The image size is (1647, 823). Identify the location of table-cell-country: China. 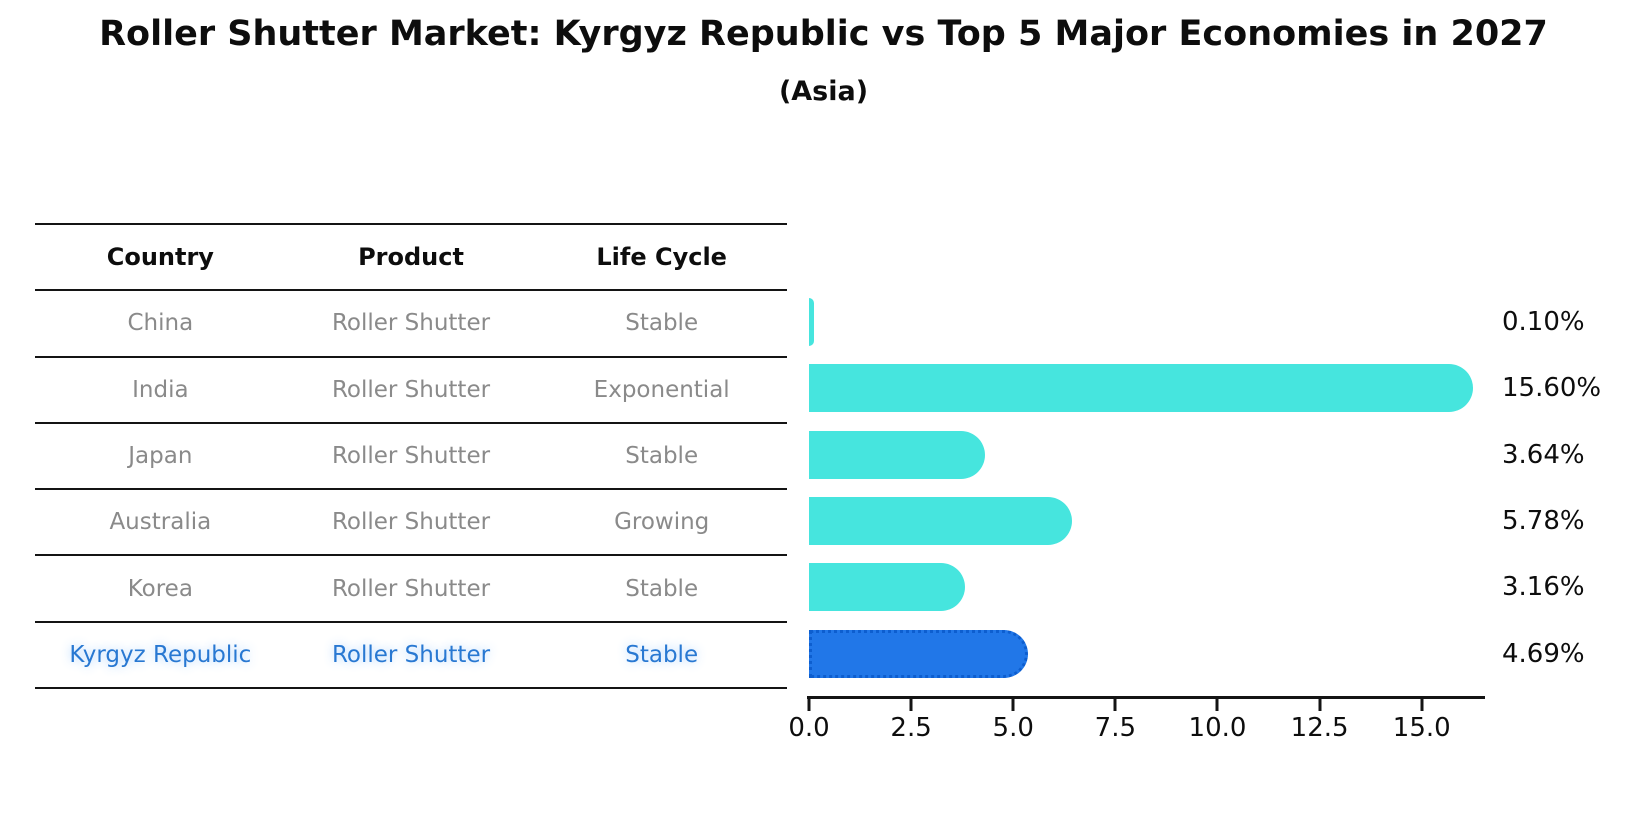
(160, 323).